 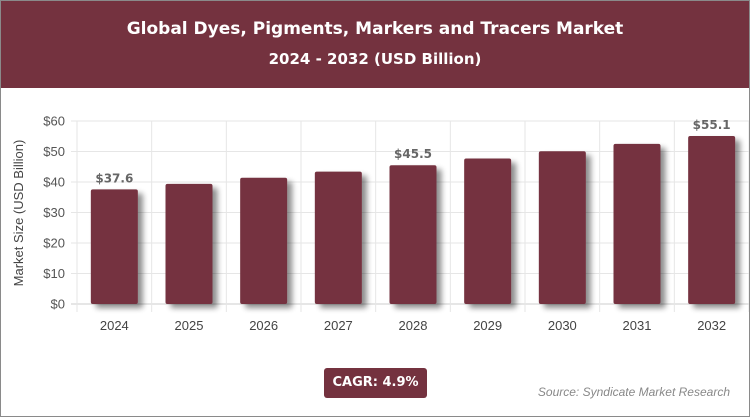 What do you see at coordinates (637, 223) in the screenshot?
I see `bar-2031` at bounding box center [637, 223].